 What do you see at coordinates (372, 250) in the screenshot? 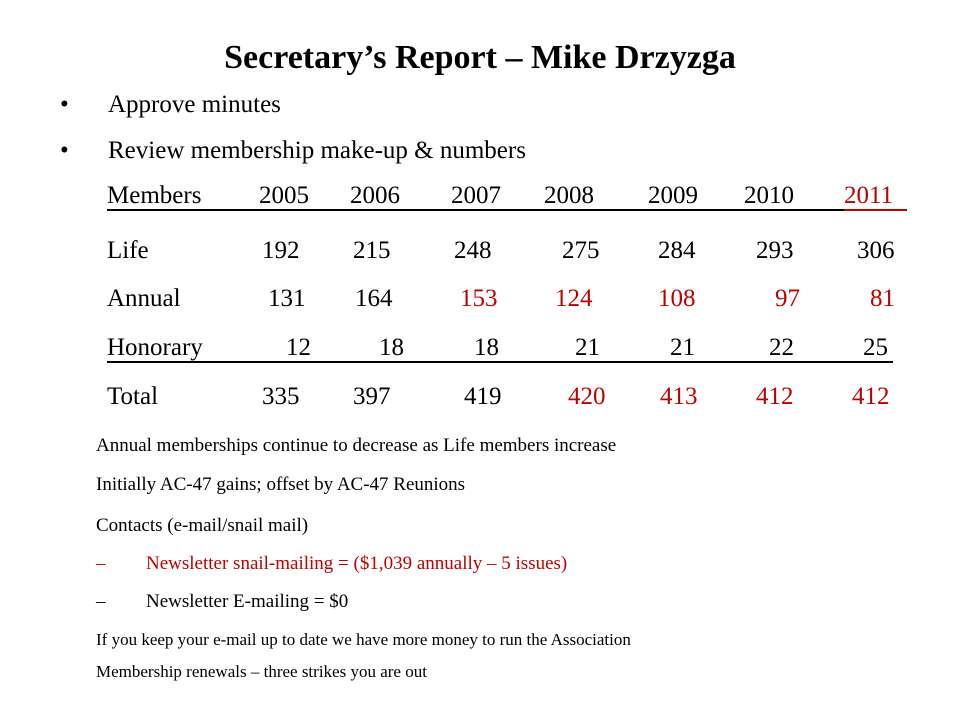
I see `row-value: 215` at bounding box center [372, 250].